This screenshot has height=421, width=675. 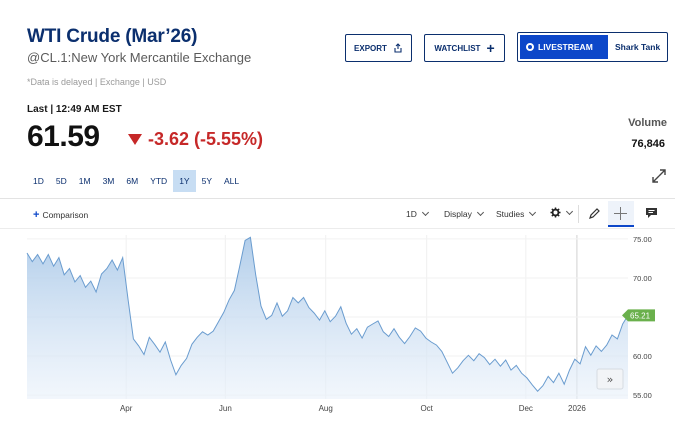 I want to click on range-6m: 6M, so click(x=132, y=181).